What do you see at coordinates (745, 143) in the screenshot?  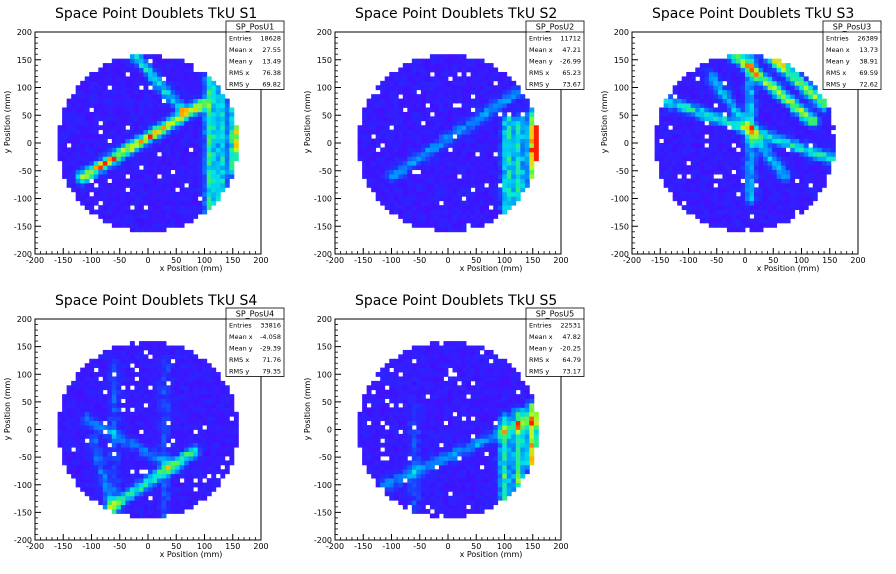 I see `heatmap-cells` at bounding box center [745, 143].